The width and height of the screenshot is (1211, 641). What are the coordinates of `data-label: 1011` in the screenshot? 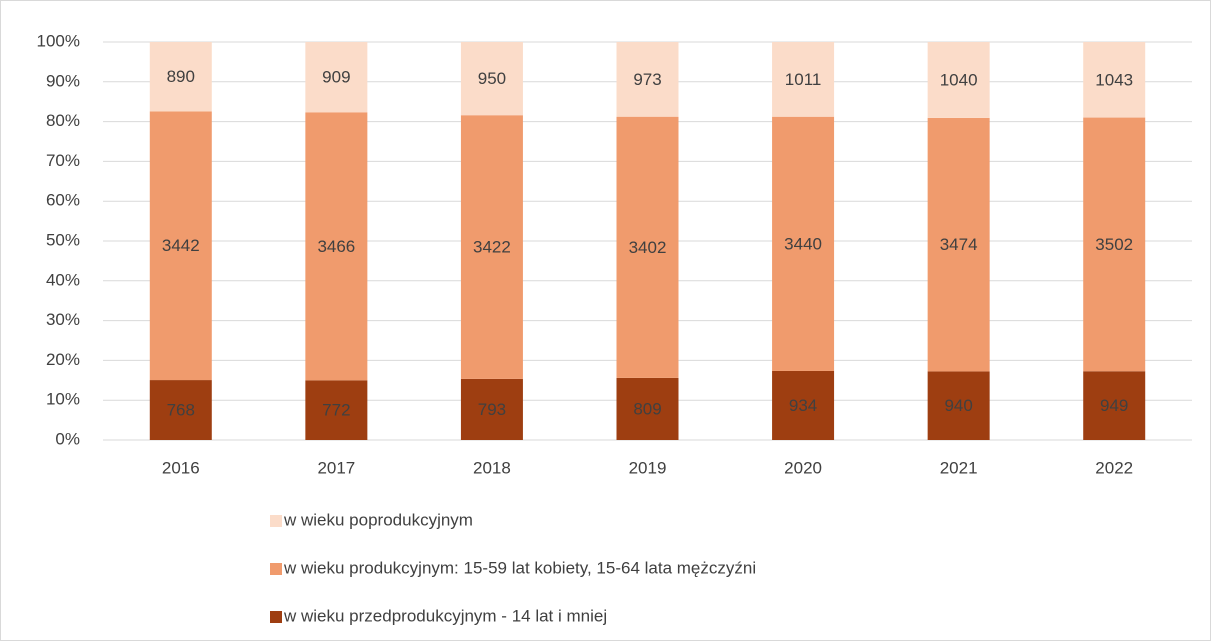 It's located at (803, 79).